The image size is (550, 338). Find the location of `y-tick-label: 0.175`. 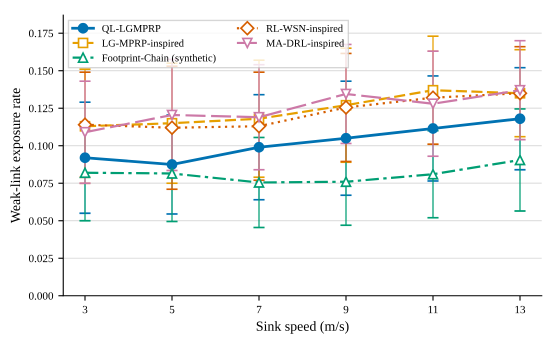

y-tick-label: 0.175 is located at coordinates (41, 34).